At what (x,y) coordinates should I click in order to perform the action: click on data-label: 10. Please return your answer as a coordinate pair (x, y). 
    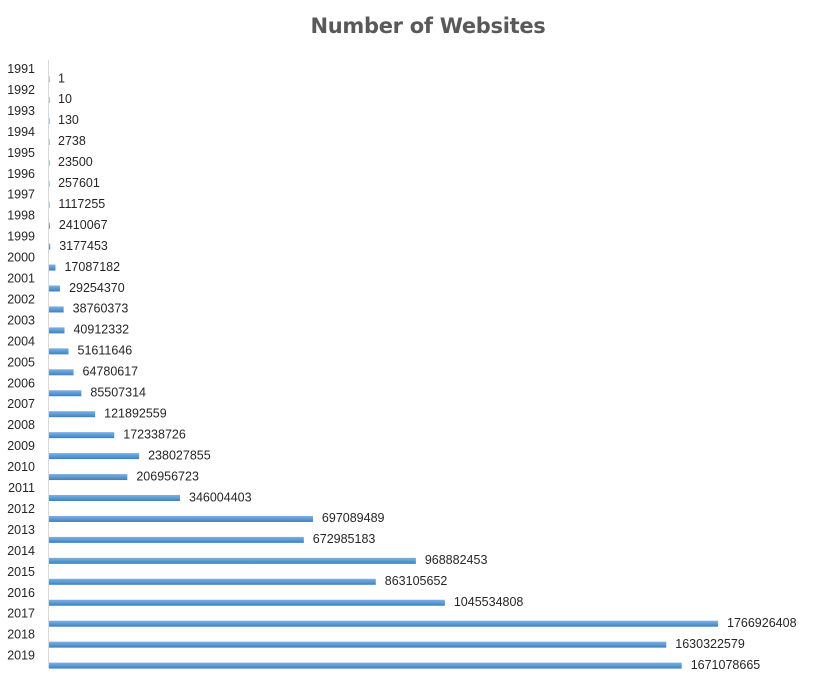
    Looking at the image, I should click on (65, 99).